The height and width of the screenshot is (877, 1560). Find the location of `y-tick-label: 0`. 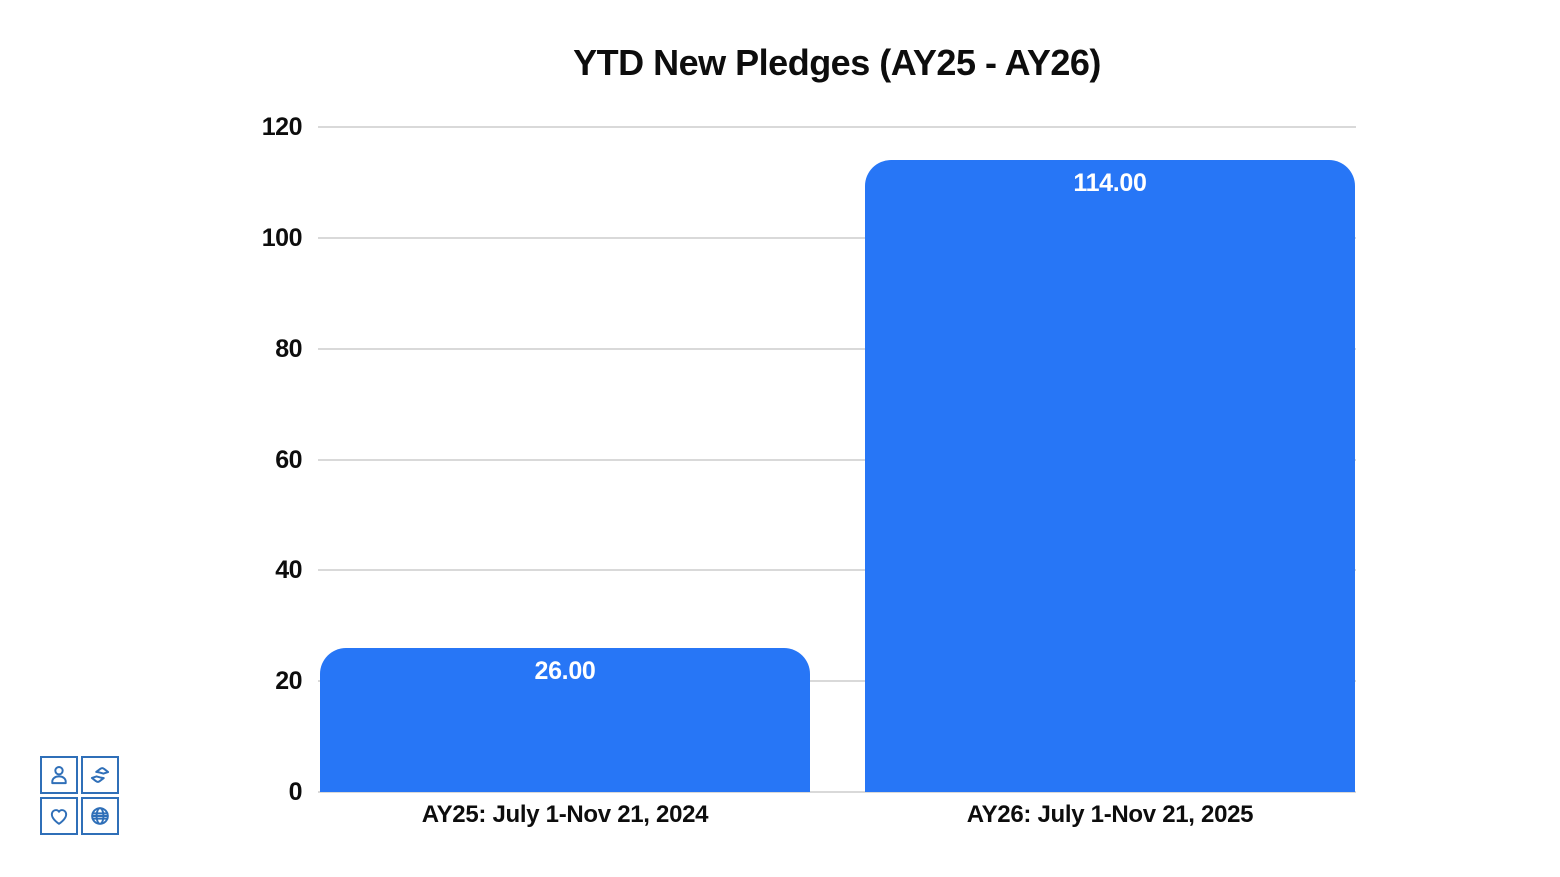

y-tick-label: 0 is located at coordinates (295, 792).